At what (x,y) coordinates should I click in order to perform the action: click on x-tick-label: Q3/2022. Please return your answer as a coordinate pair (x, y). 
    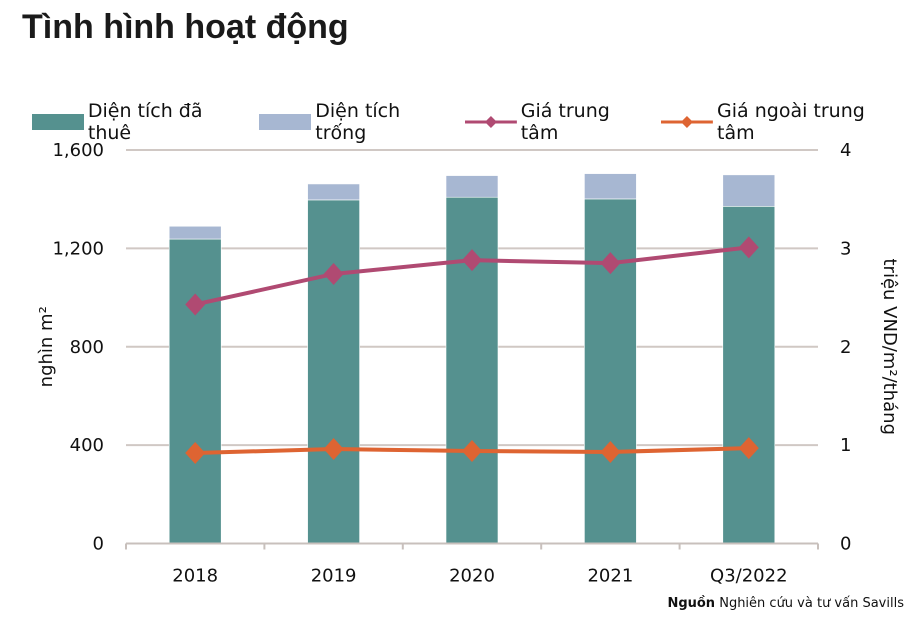
    Looking at the image, I should click on (749, 576).